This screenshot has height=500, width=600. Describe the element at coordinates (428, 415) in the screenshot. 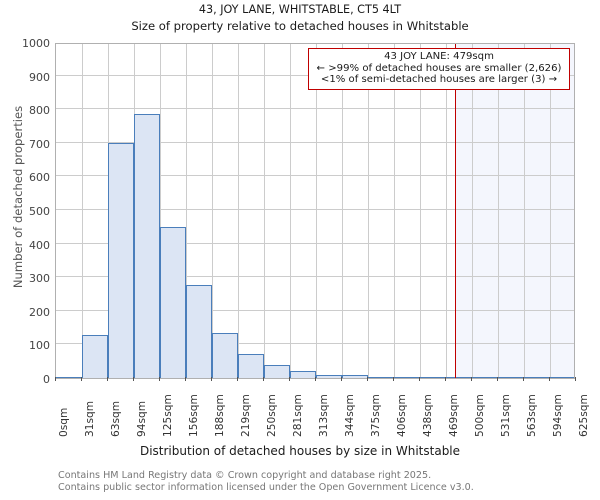

I see `x-axis-tick-label: 438sqm` at that location.